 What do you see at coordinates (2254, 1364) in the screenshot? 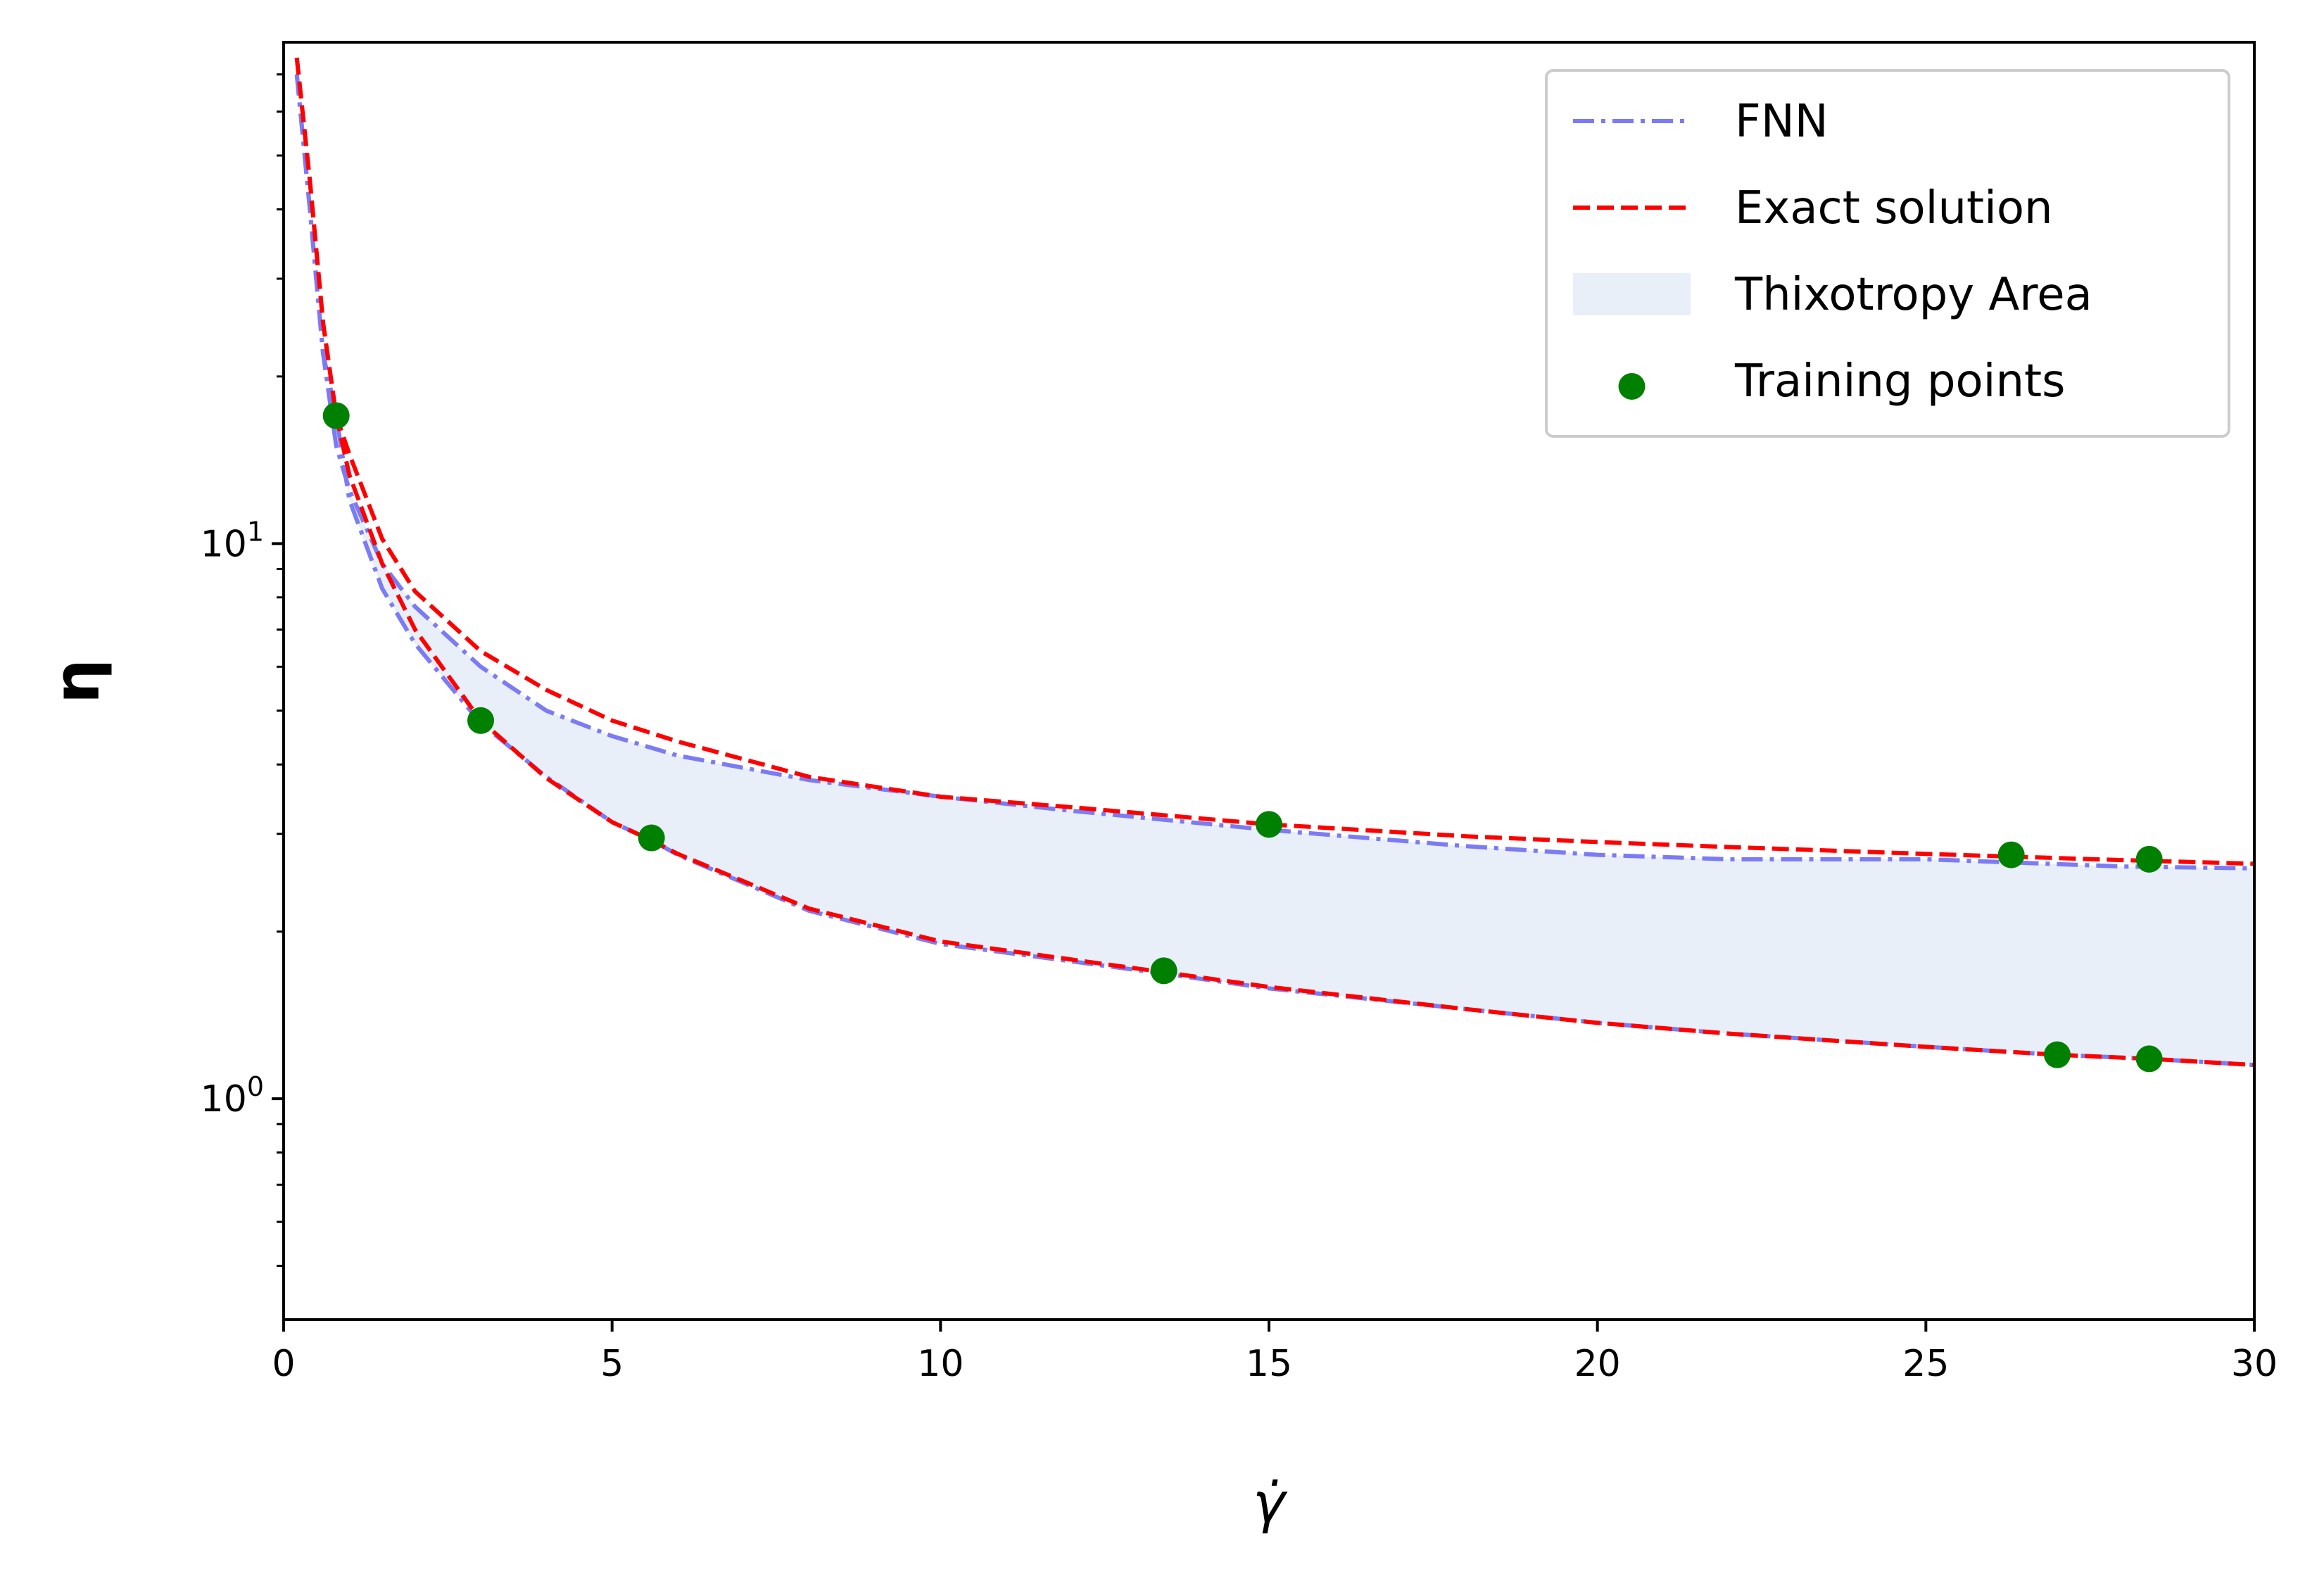
I see `x-tick-label: 30` at bounding box center [2254, 1364].